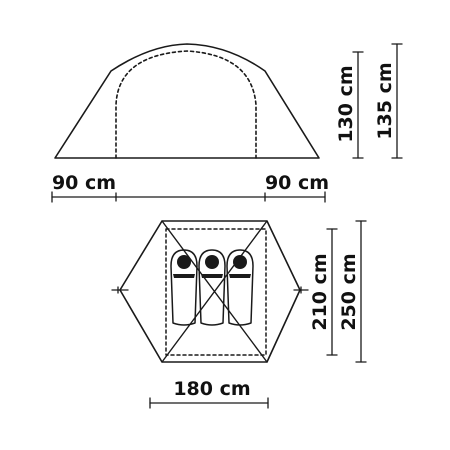 The image size is (450, 450). What do you see at coordinates (209, 403) in the screenshot?
I see `width-dimension-line` at bounding box center [209, 403].